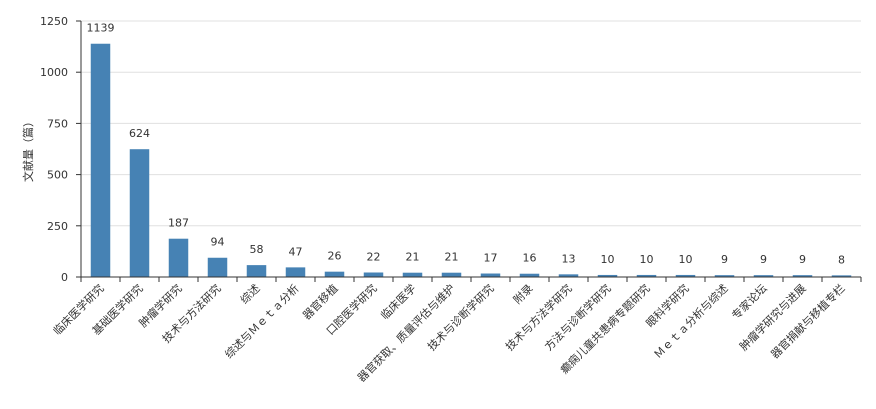 The height and width of the screenshot is (409, 876). What do you see at coordinates (772, 317) in the screenshot?
I see `x-tick-label: 肿瘤学研究与进展` at bounding box center [772, 317].